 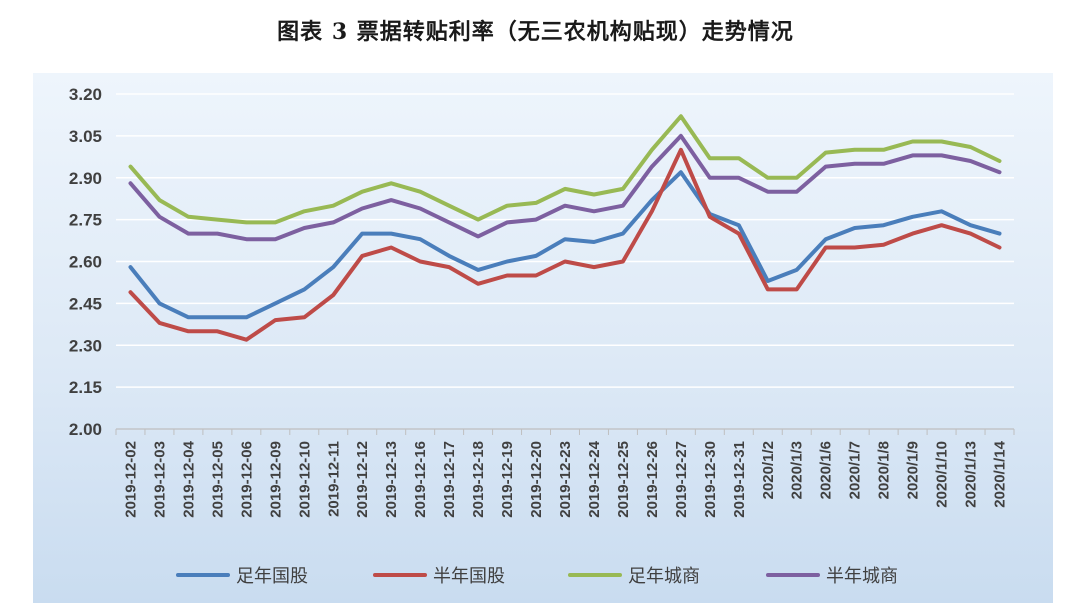 What do you see at coordinates (85, 345) in the screenshot?
I see `y-tick-label: 2.30` at bounding box center [85, 345].